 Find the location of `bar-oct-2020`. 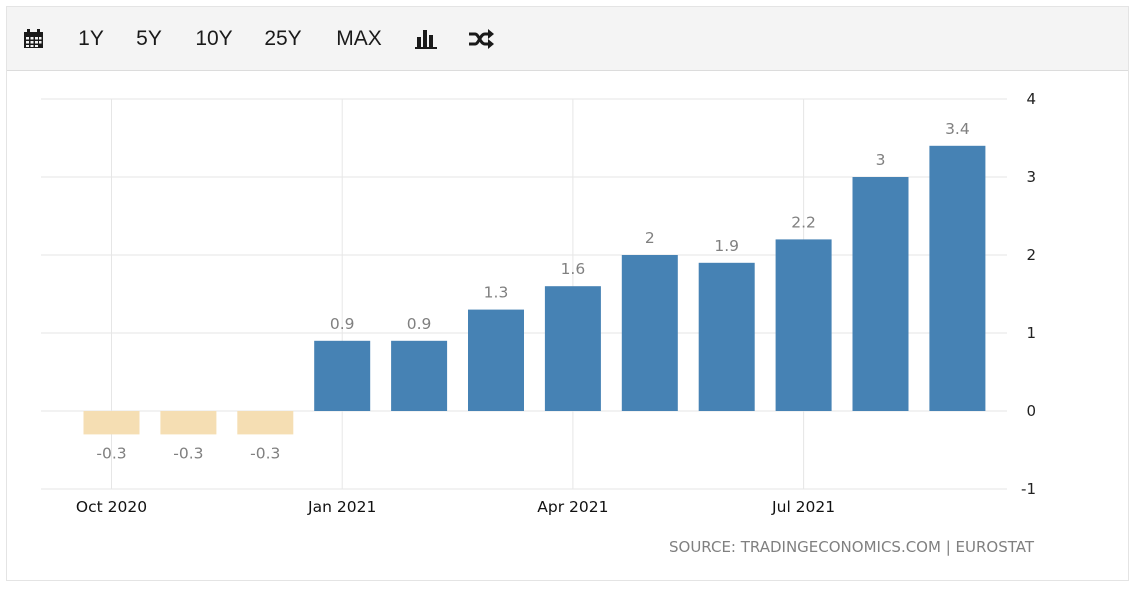

bar-oct-2020 is located at coordinates (111, 423).